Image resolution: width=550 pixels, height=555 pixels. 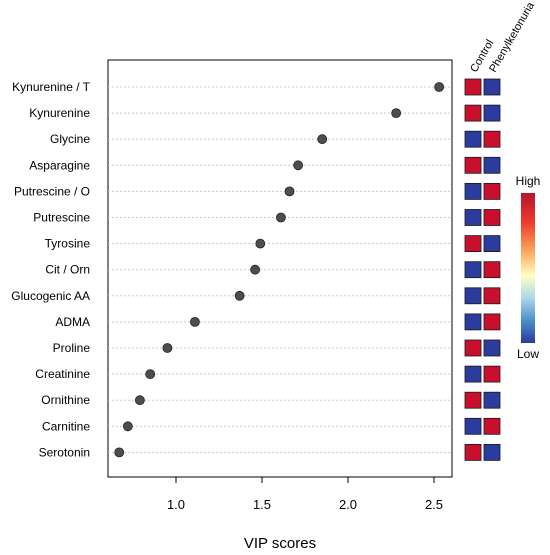 I want to click on color-legend: High Low, so click(x=528, y=267).